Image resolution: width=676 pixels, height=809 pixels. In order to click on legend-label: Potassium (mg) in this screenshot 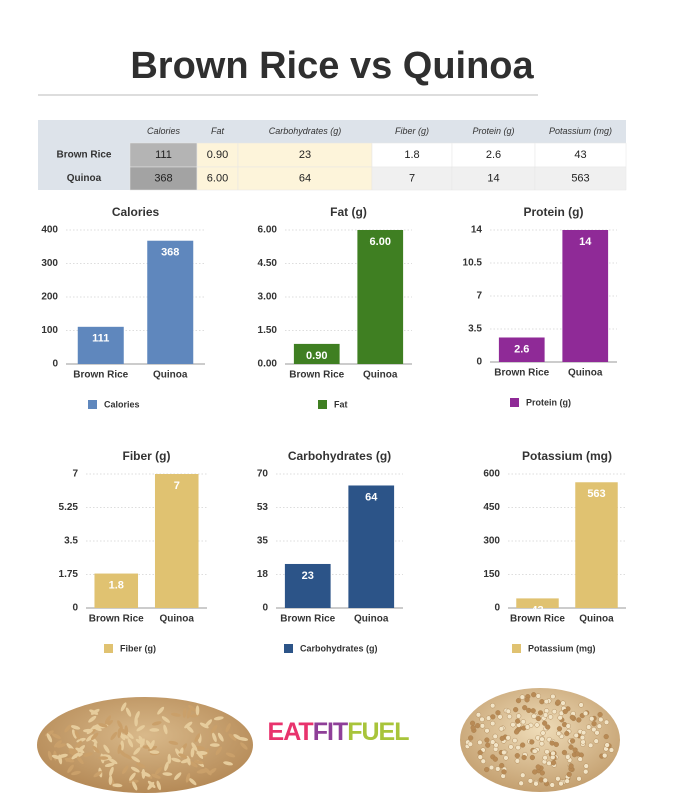, I will do `click(562, 648)`.